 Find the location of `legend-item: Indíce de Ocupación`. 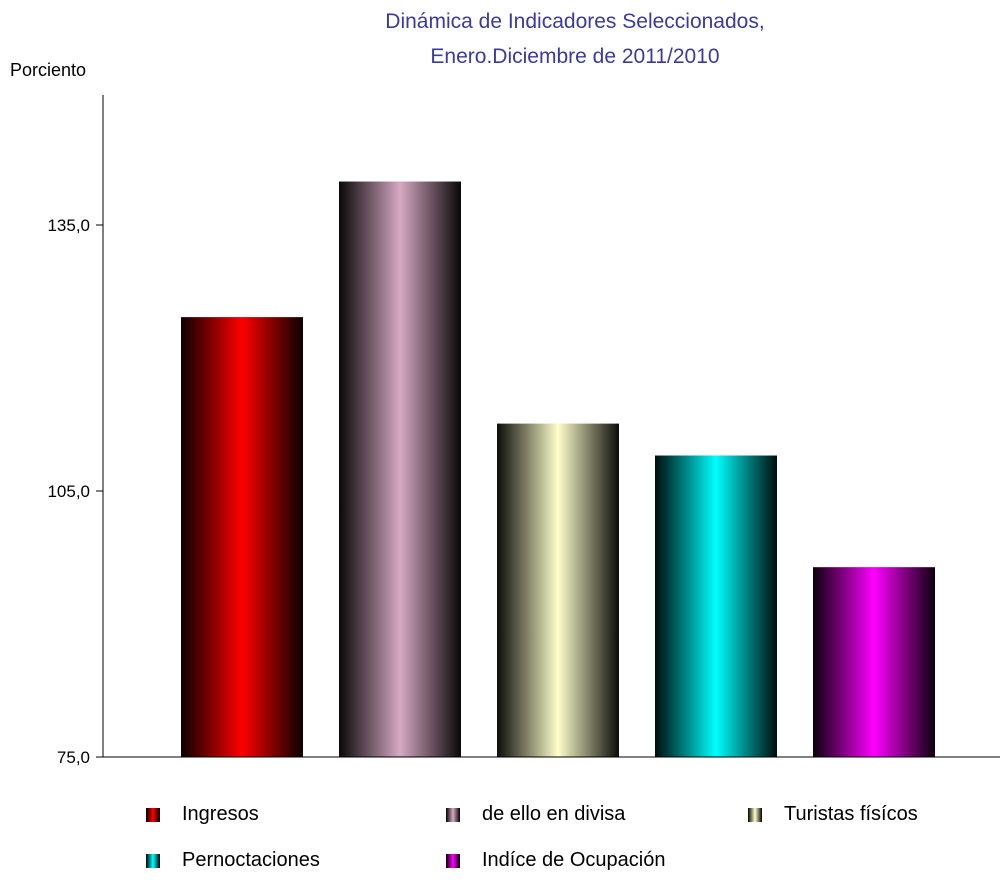

legend-item: Indíce de Ocupación is located at coordinates (555, 860).